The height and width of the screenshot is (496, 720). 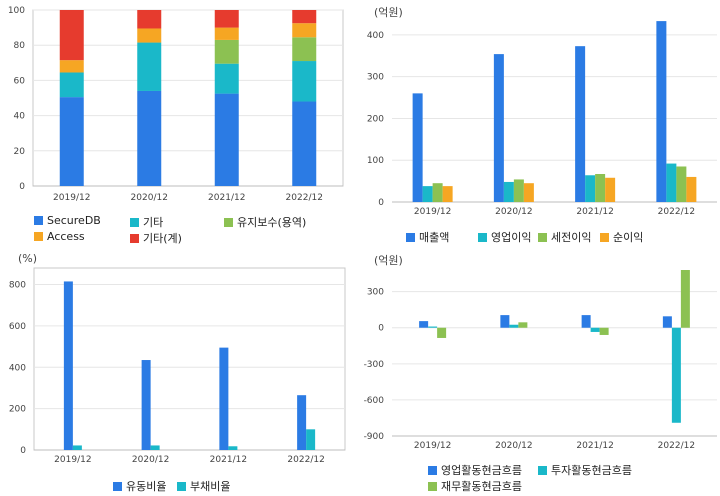 I want to click on legend-label: 매출액, so click(x=434, y=237).